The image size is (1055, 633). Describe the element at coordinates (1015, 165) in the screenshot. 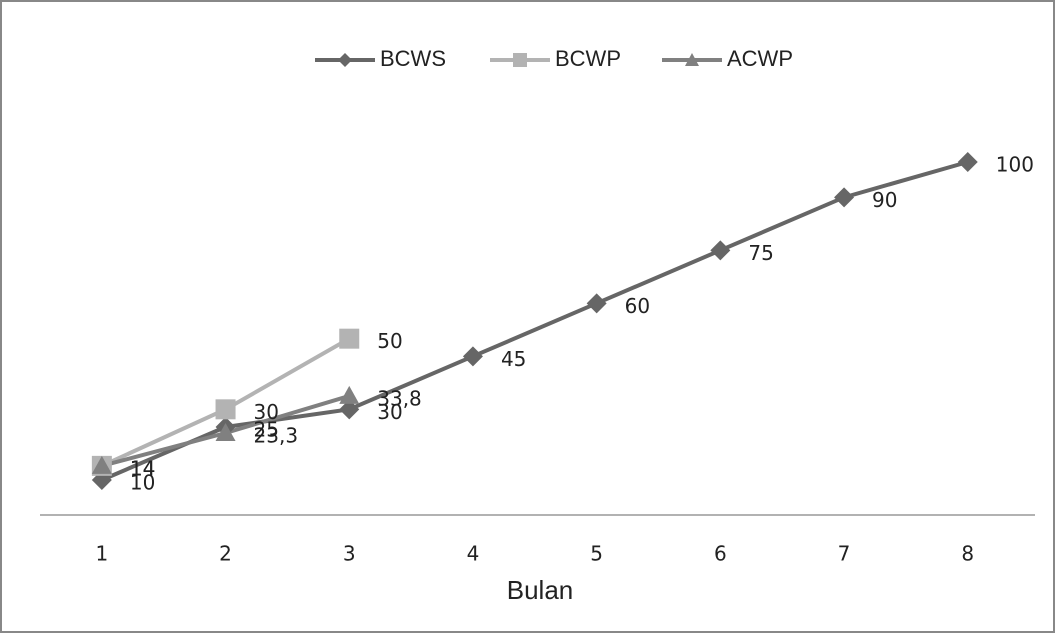

I see `data-label: 100` at that location.